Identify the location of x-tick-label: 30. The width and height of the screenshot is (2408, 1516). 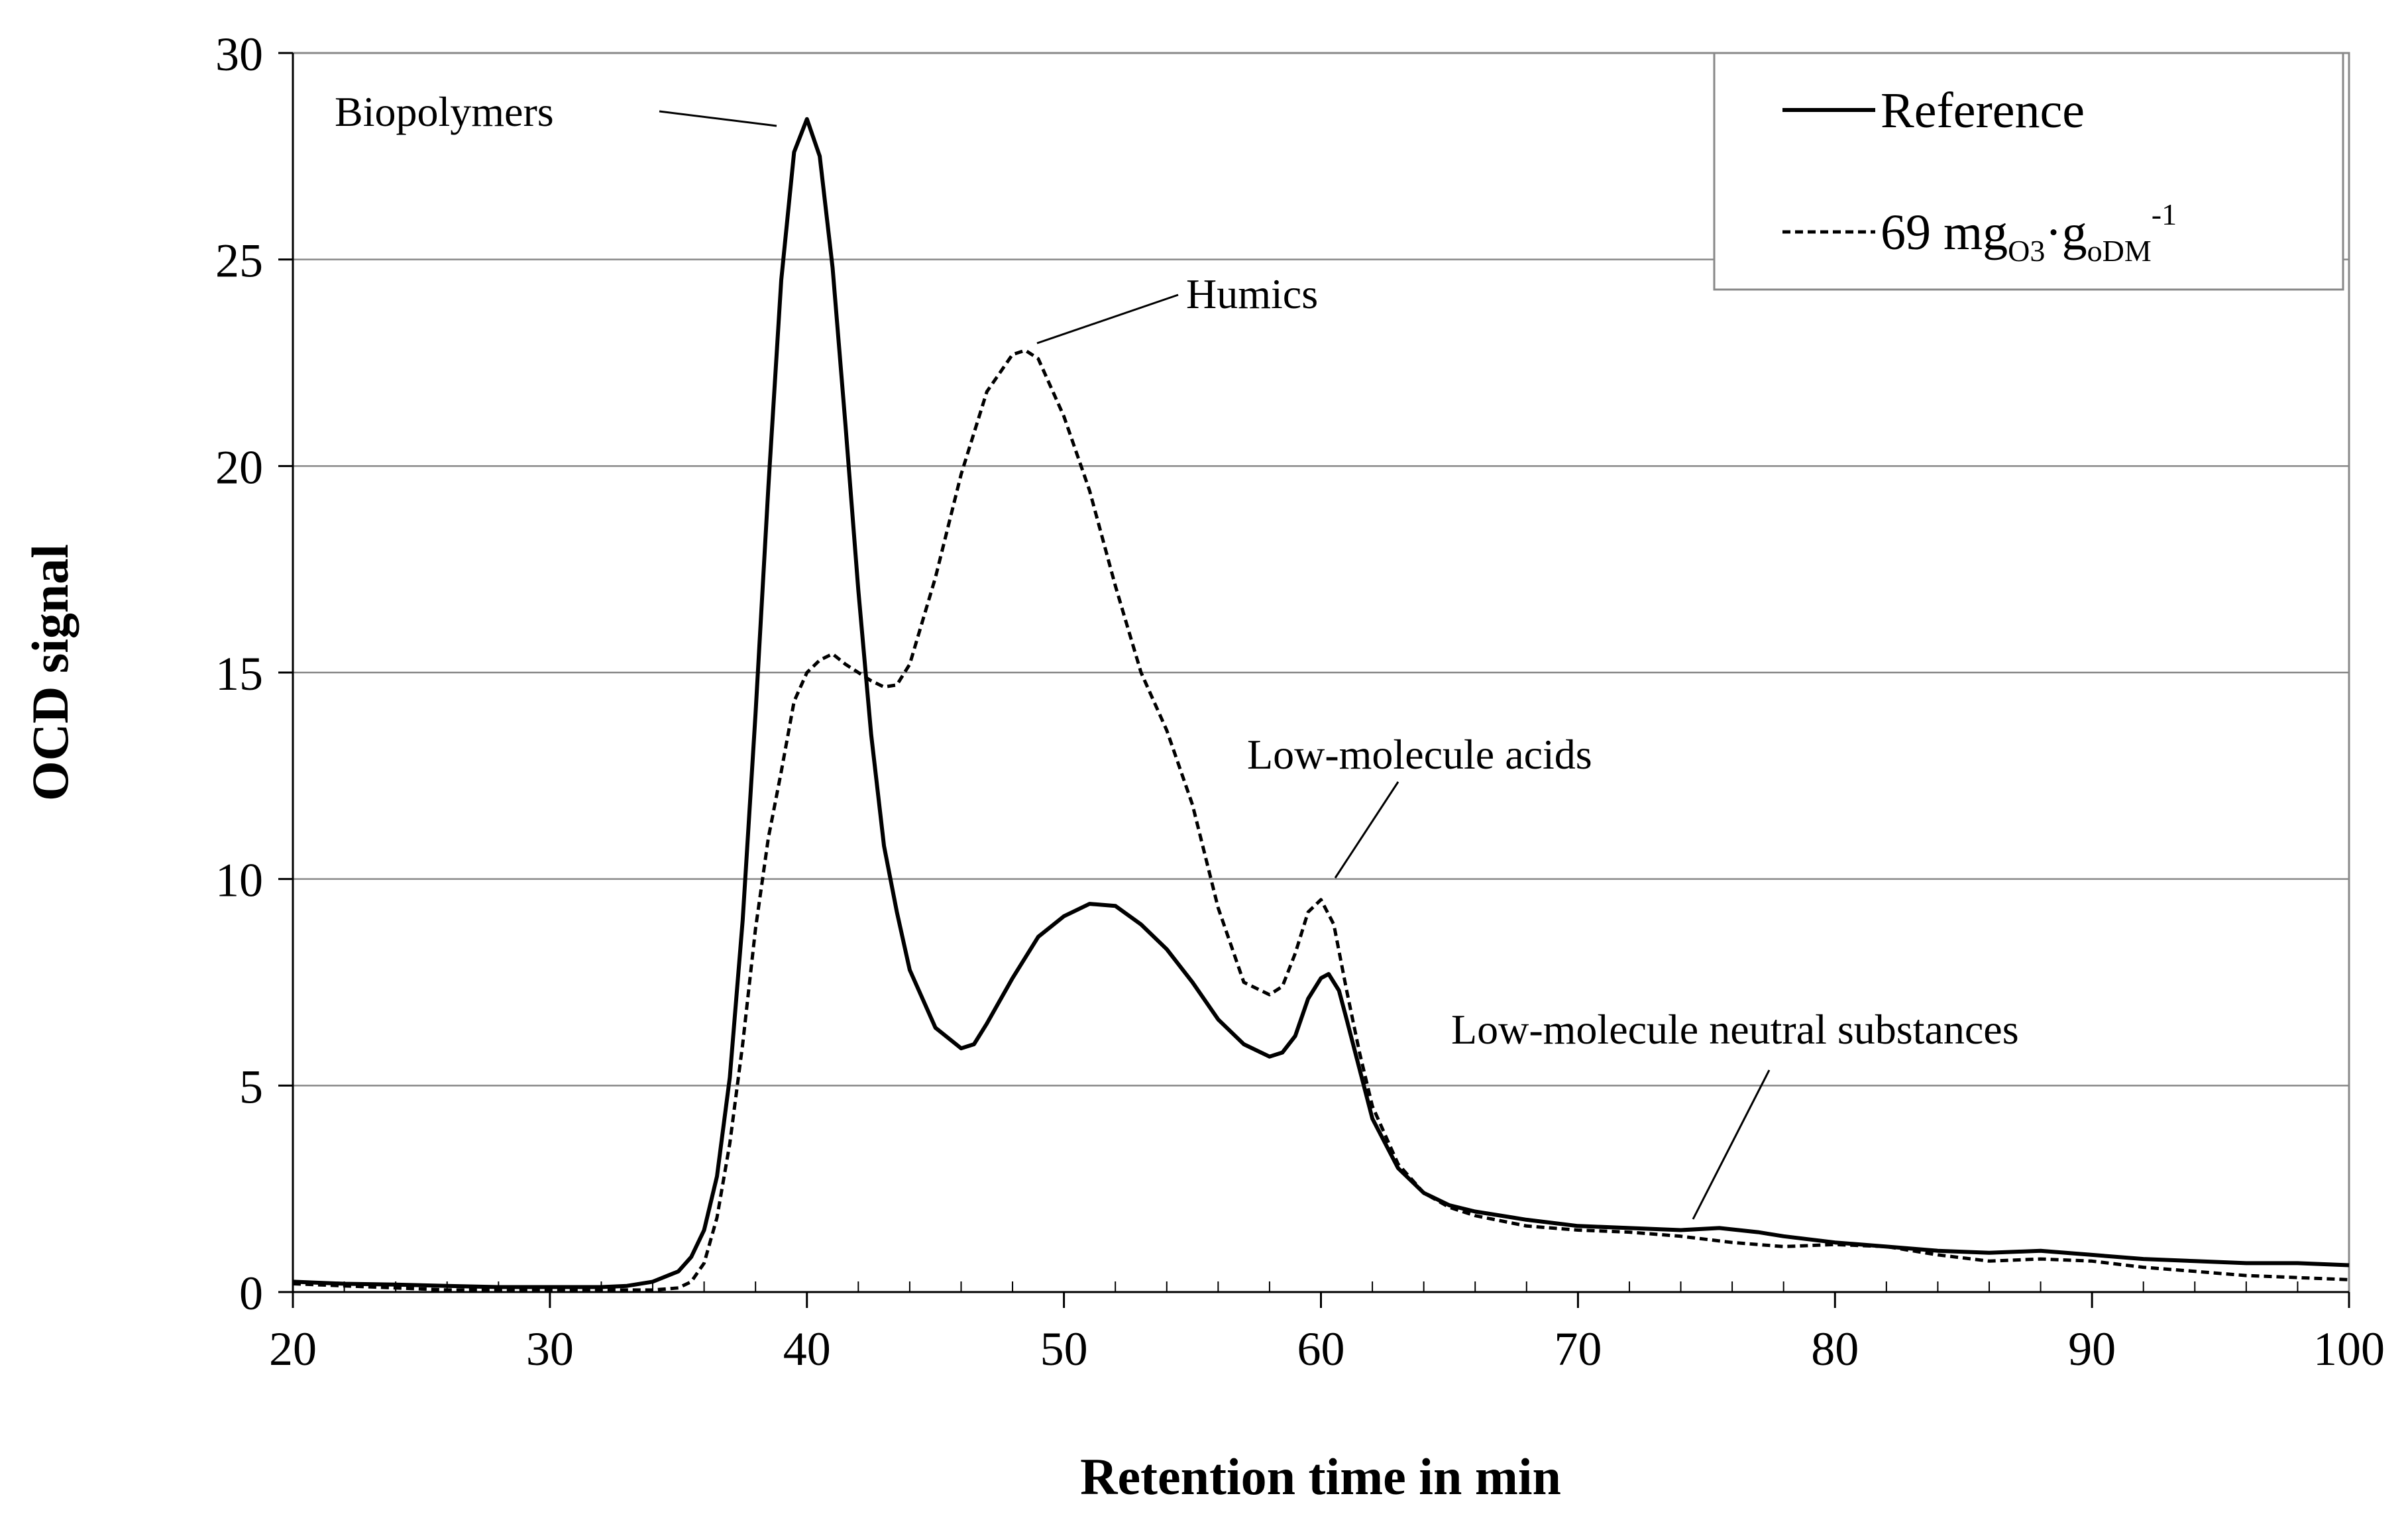
(550, 1349).